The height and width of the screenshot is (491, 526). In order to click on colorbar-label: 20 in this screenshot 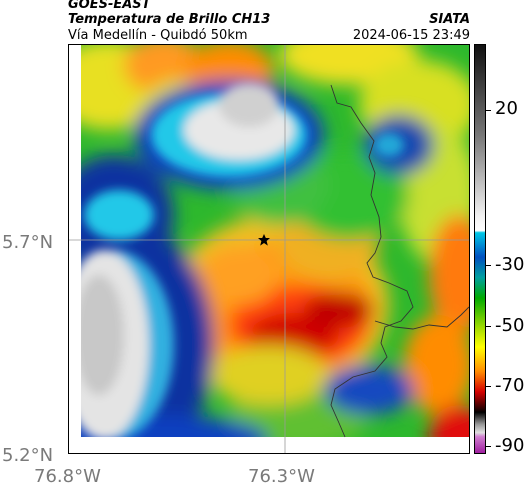, I will do `click(506, 108)`.